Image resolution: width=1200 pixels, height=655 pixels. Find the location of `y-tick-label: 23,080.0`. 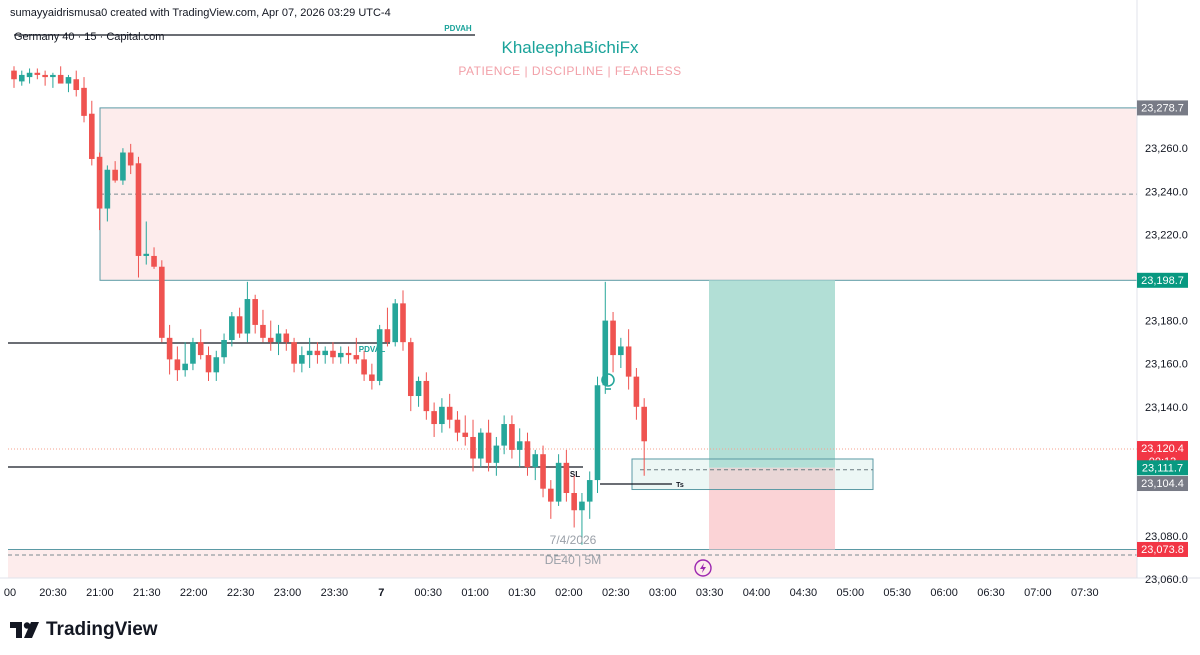

y-tick-label: 23,080.0 is located at coordinates (1166, 537).